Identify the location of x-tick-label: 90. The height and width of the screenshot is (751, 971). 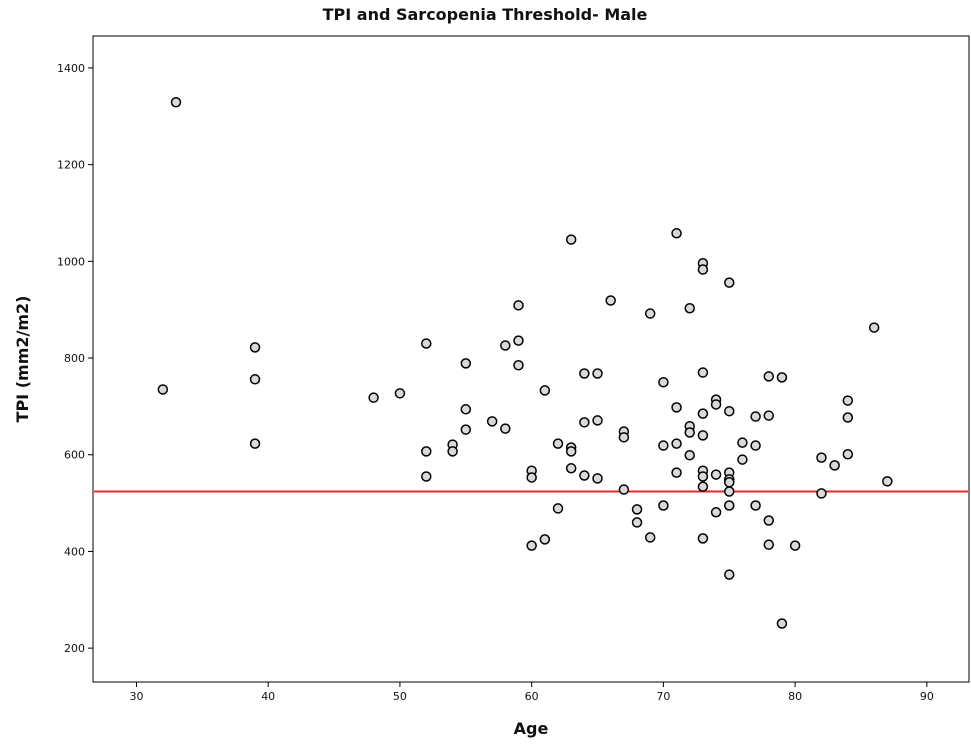
(927, 696).